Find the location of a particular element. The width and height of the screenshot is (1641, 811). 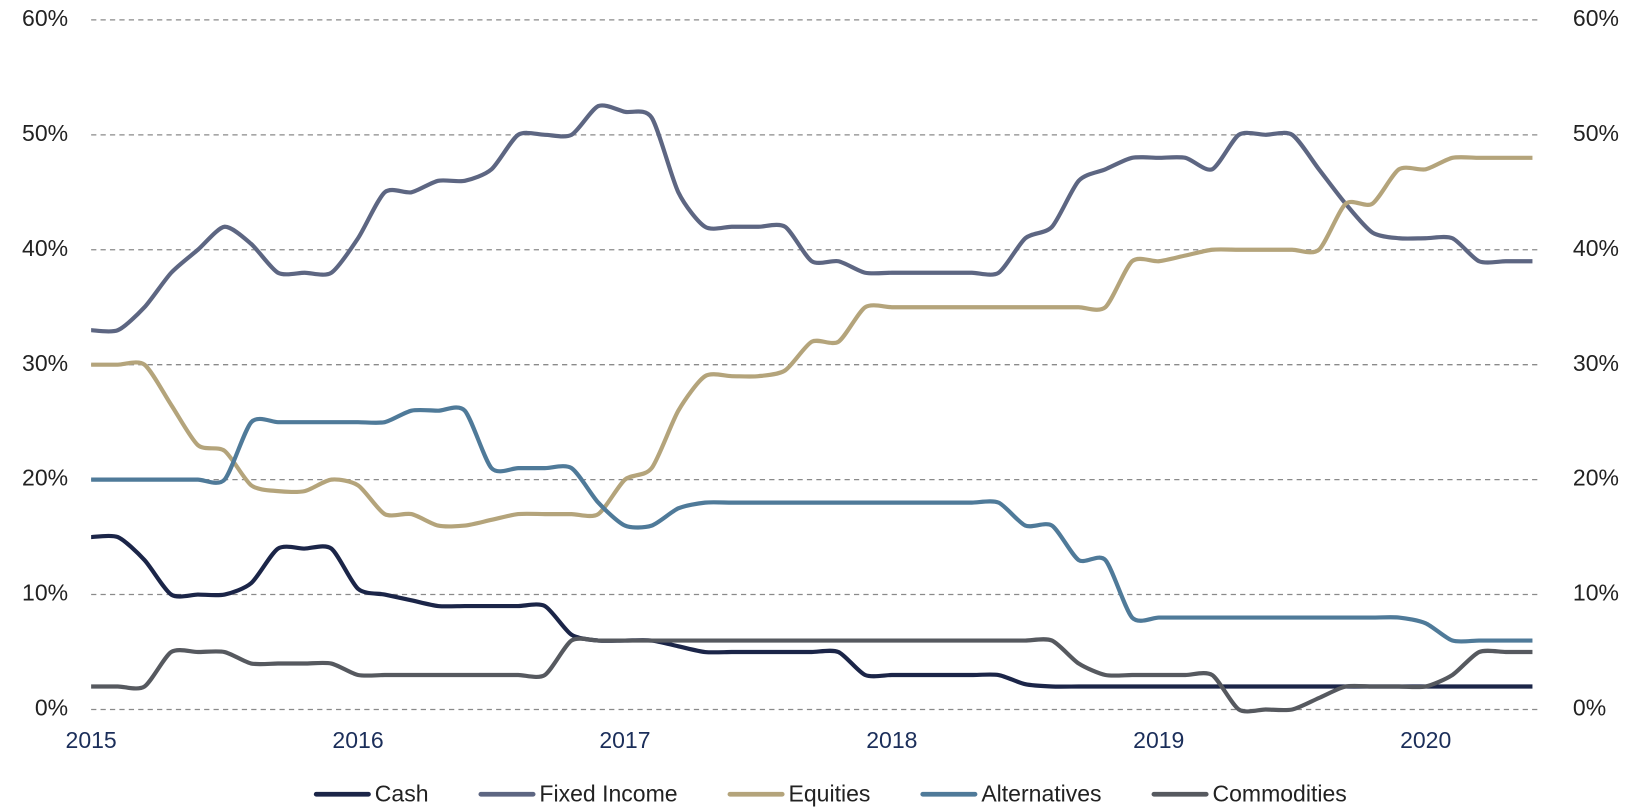

legend-label: Fixed Income is located at coordinates (608, 793).